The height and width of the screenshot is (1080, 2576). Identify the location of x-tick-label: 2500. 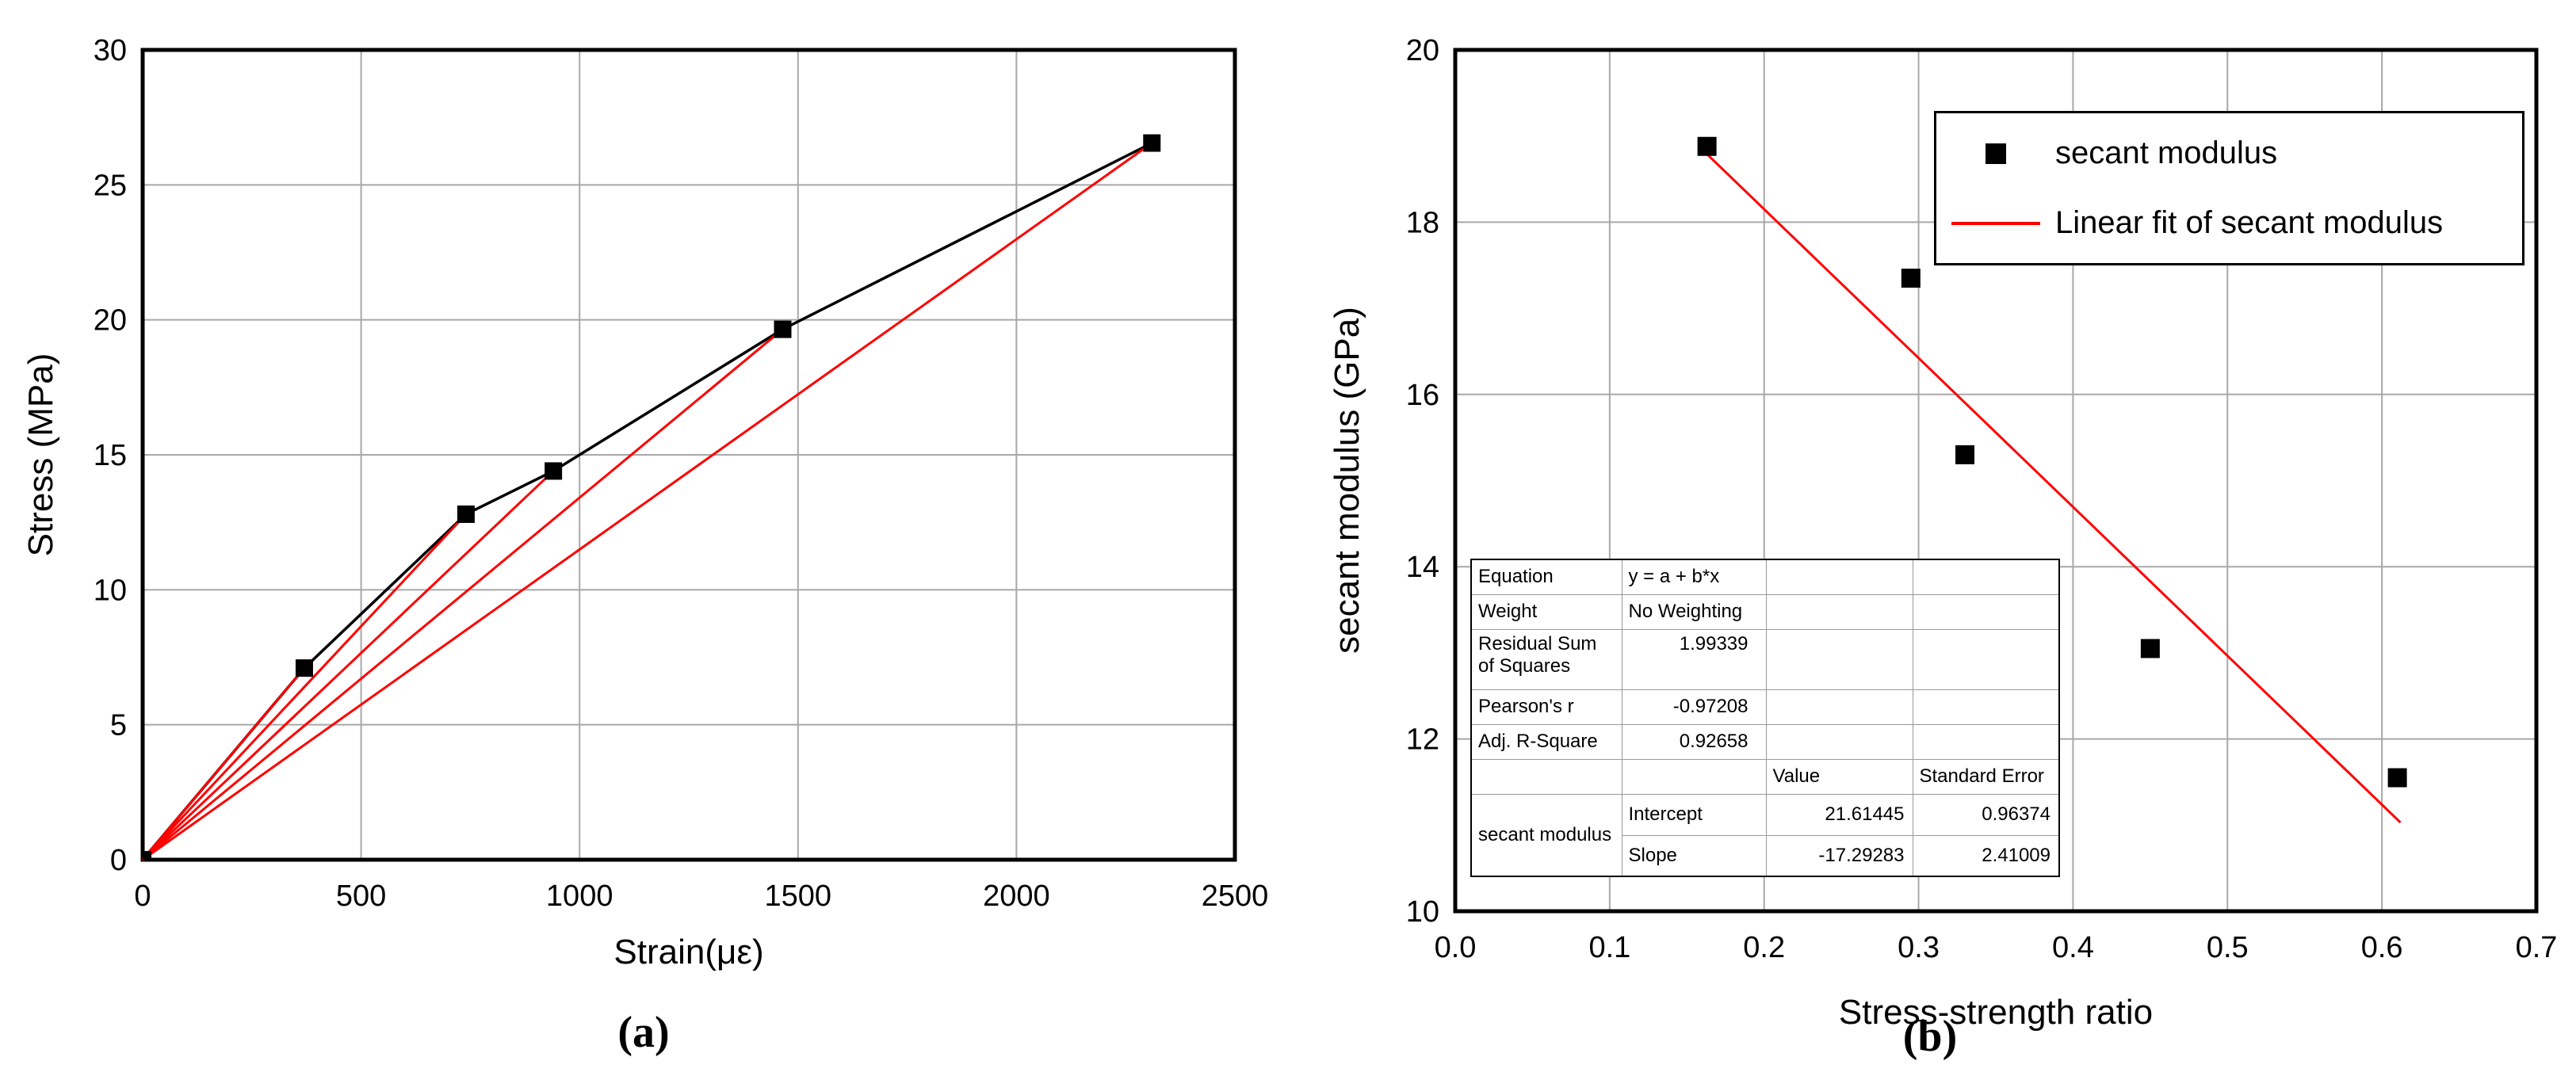
(1235, 896).